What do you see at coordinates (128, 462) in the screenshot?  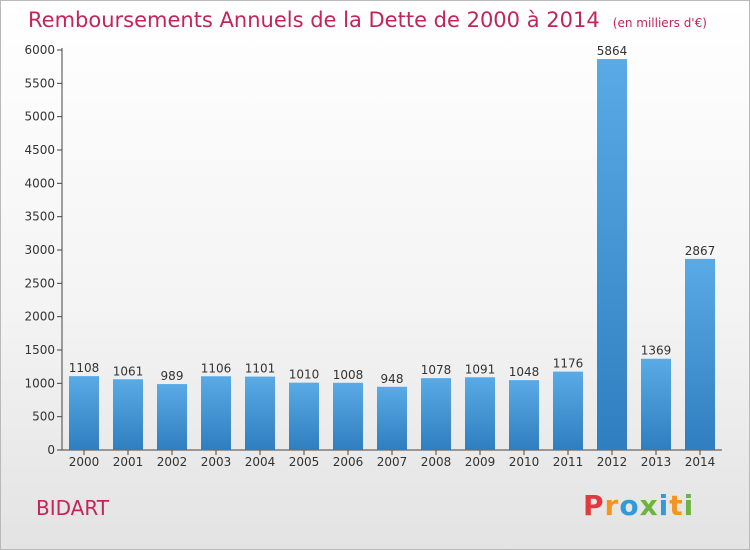 I see `x-tick-label: 2001` at bounding box center [128, 462].